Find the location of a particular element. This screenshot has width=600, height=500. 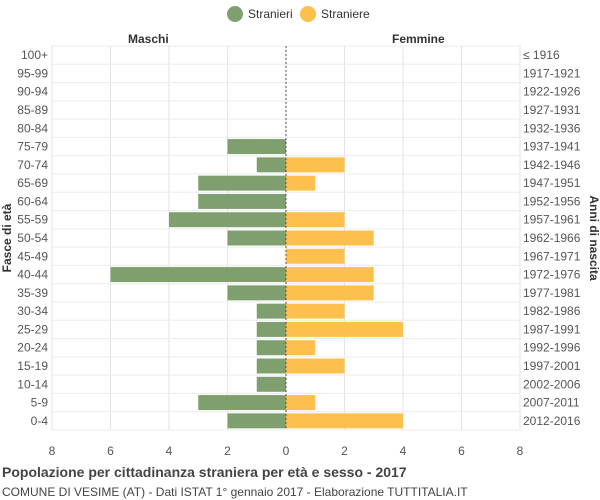

age-band-label: 90-94 is located at coordinates (32, 92).